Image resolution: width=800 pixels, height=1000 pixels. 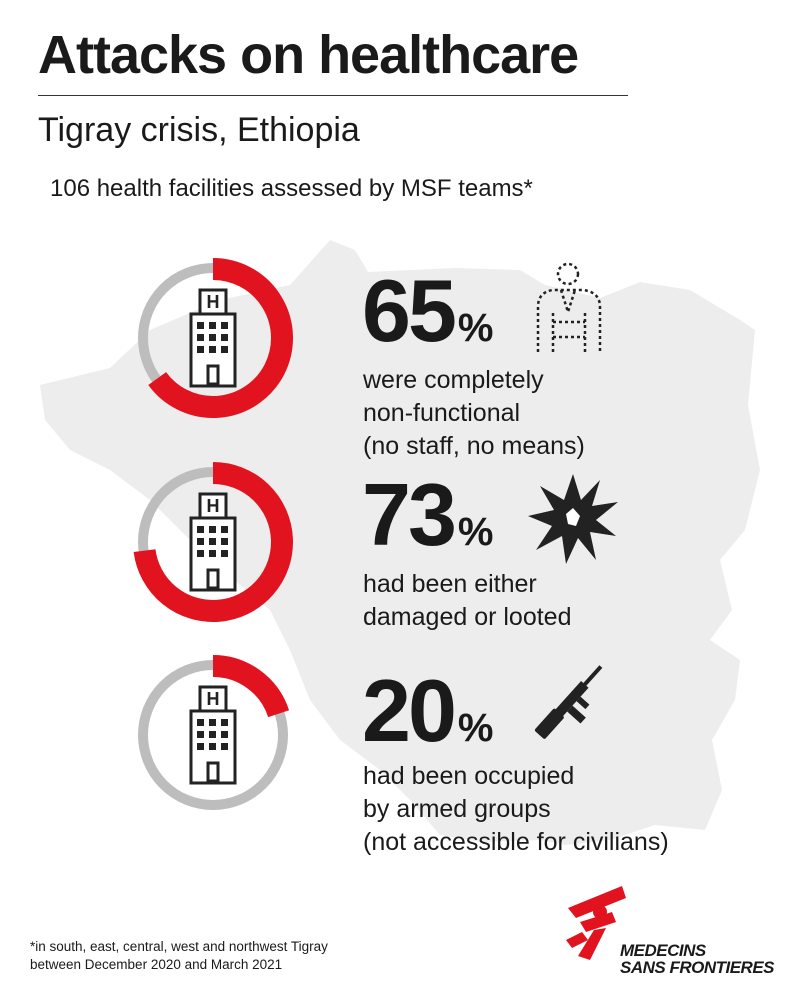 What do you see at coordinates (467, 617) in the screenshot?
I see `description-line: damaged or looted` at bounding box center [467, 617].